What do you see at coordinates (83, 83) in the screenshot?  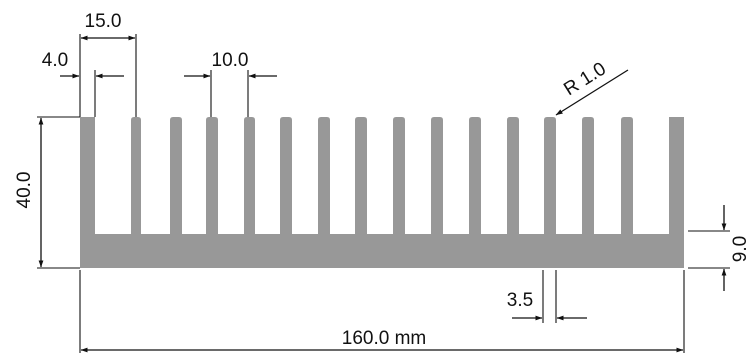 I see `outer-fin-thickness-dimension: 4.0` at bounding box center [83, 83].